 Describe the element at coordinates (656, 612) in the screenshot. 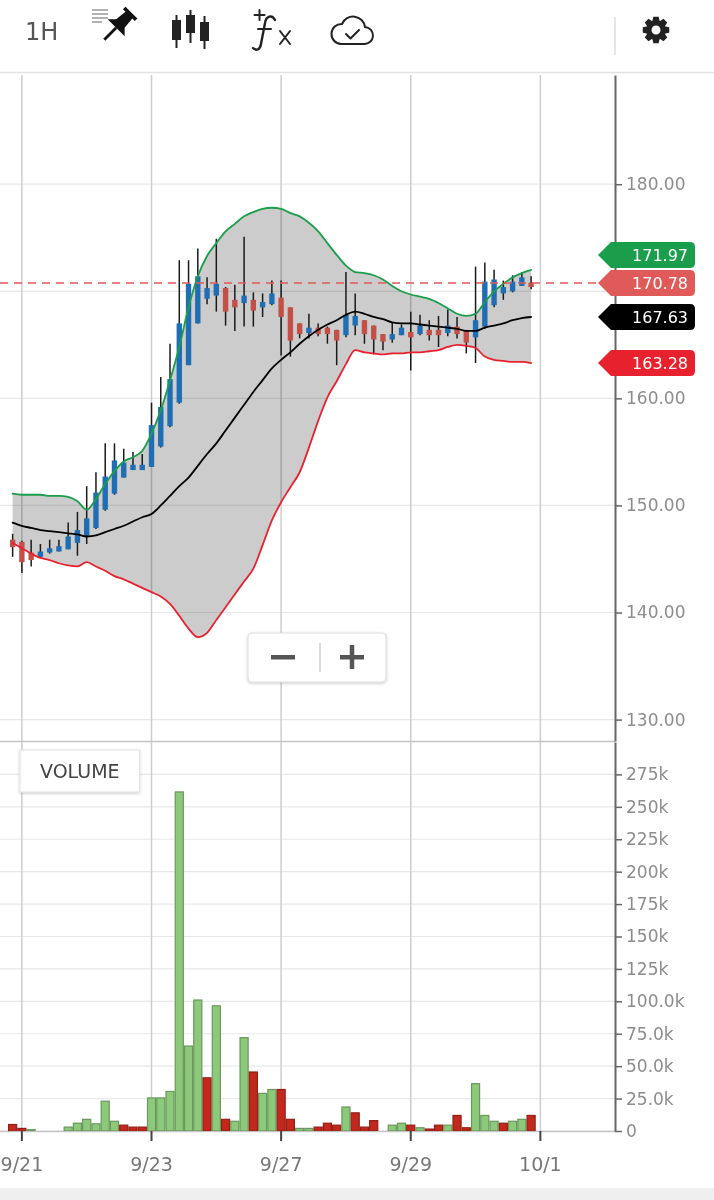

I see `y-tick-label: 140.00` at that location.